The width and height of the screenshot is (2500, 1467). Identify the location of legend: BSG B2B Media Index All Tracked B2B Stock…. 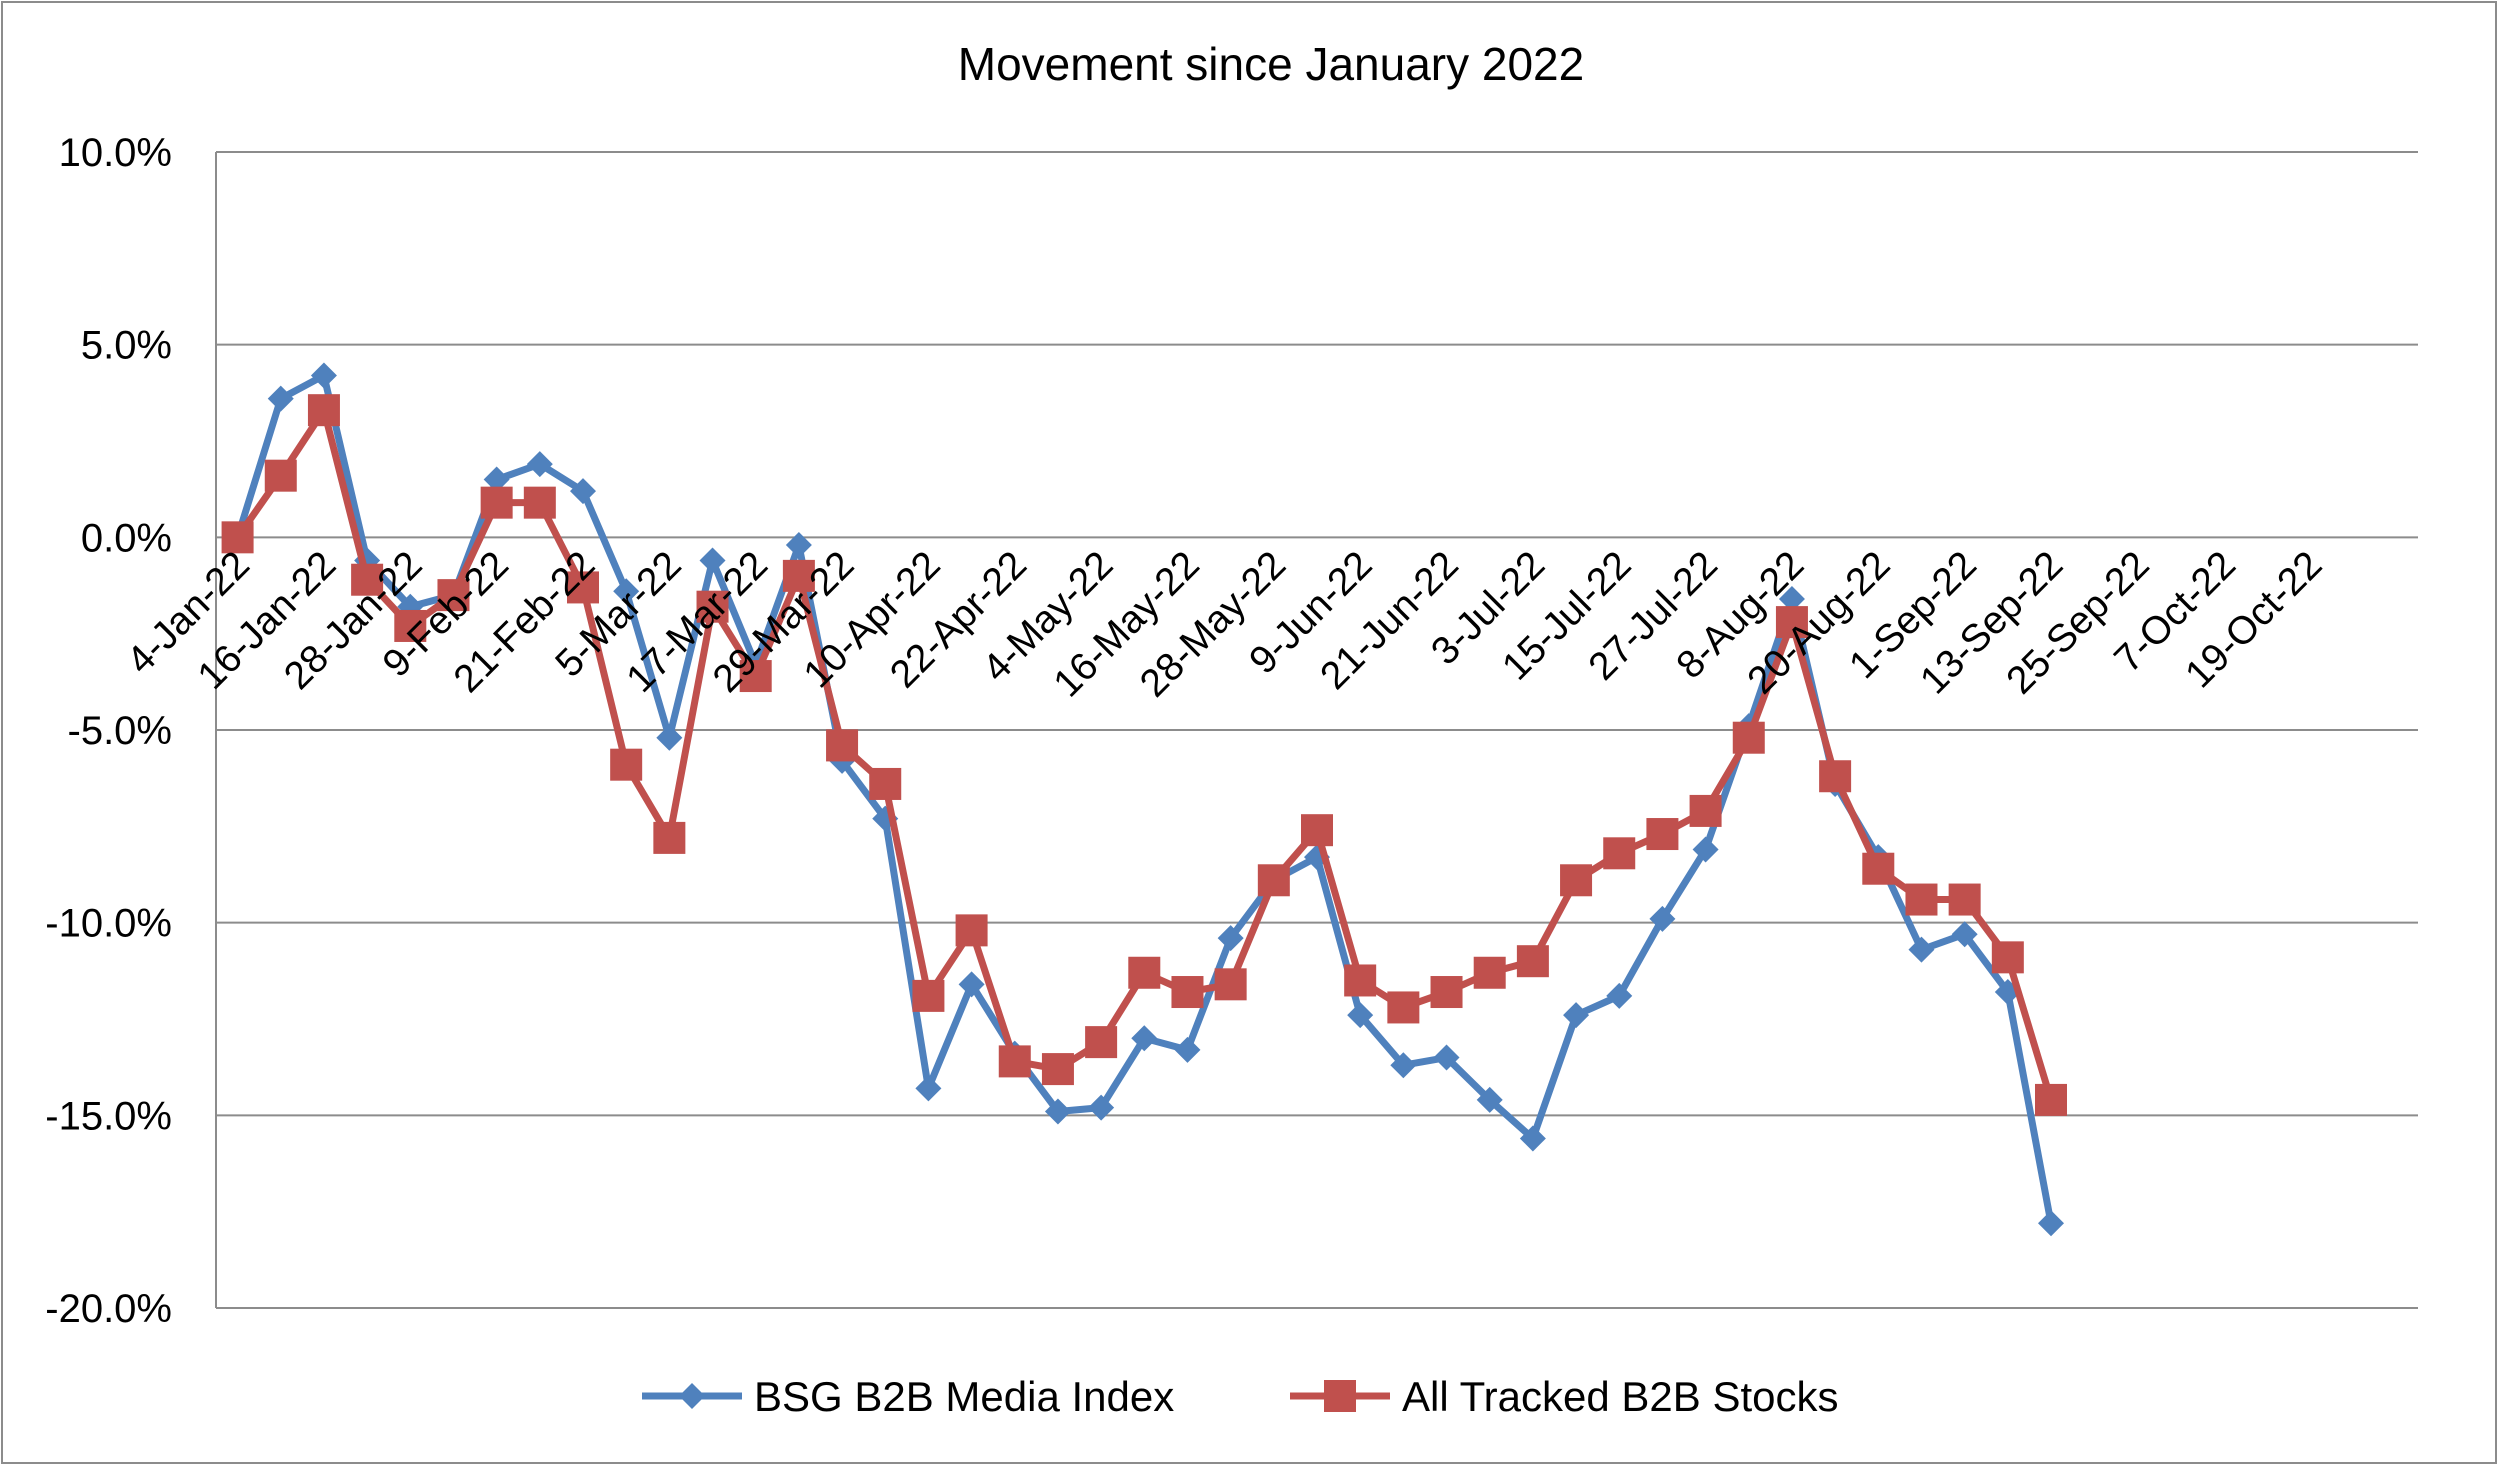
(1240, 1396).